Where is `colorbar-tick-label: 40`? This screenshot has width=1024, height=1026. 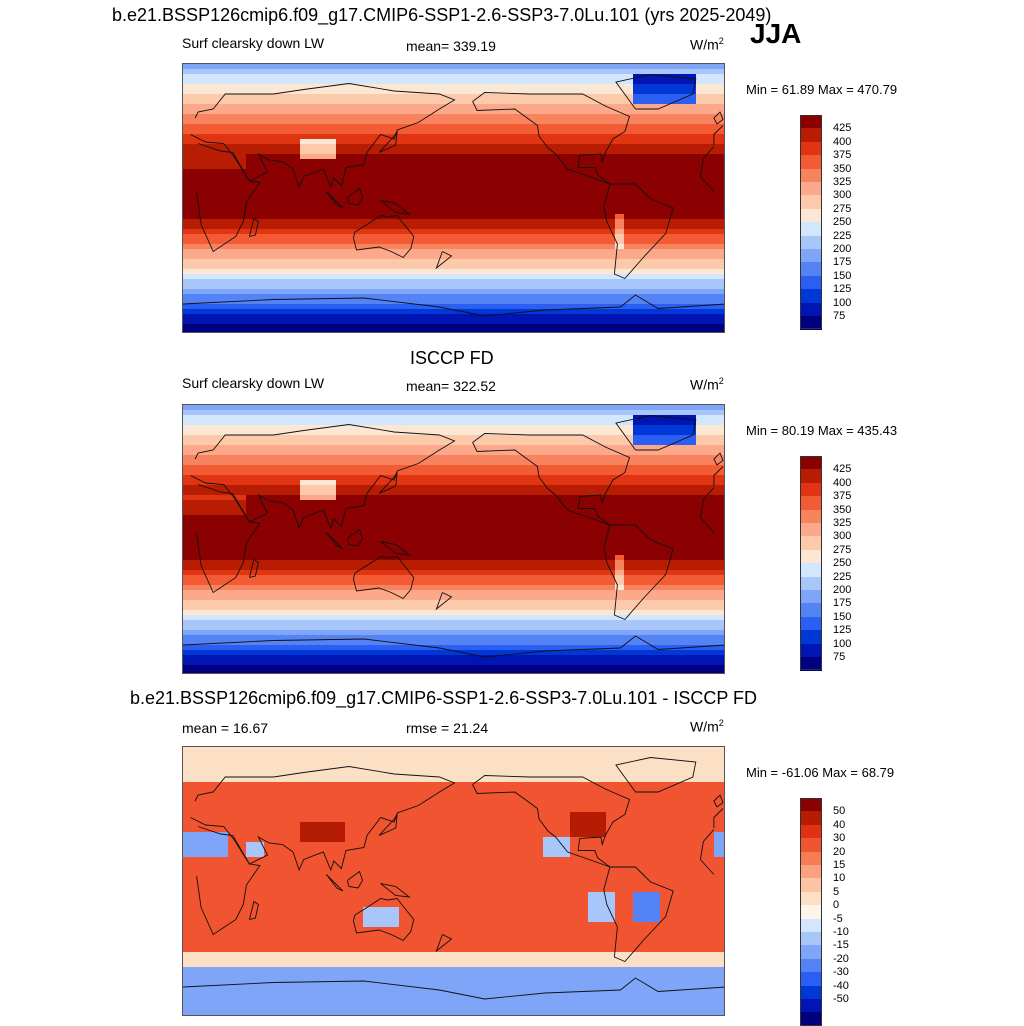 colorbar-tick-label: 40 is located at coordinates (839, 825).